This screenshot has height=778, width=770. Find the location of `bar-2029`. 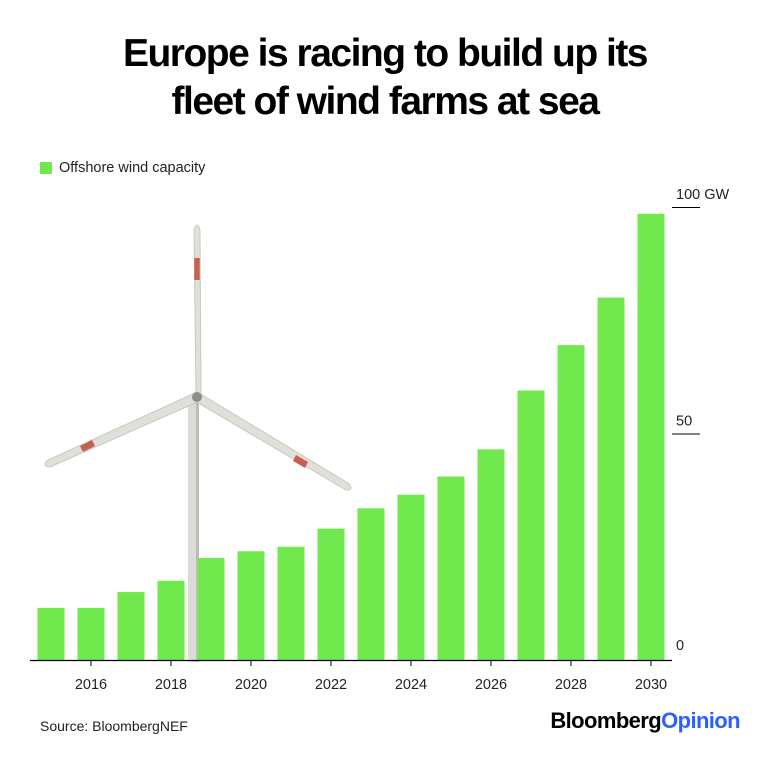

bar-2029 is located at coordinates (611, 478).